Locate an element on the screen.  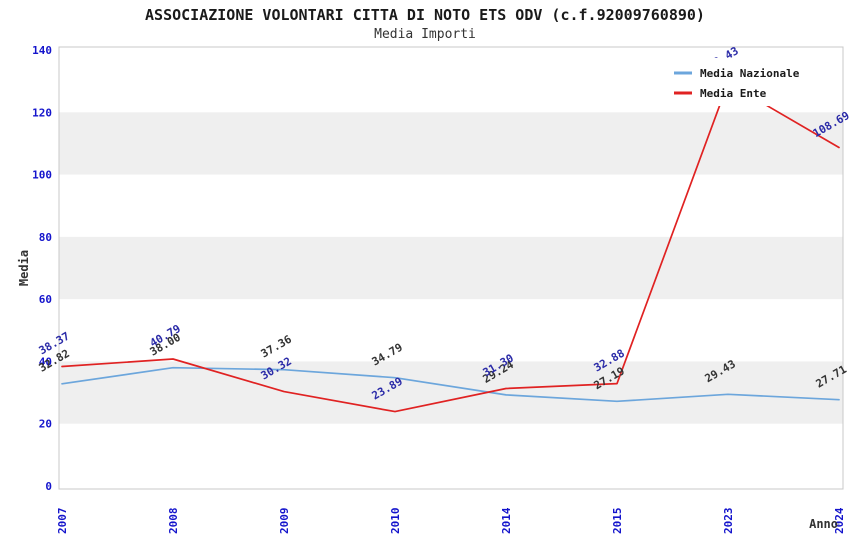
y-tick-label: 80 is located at coordinates (45, 237).